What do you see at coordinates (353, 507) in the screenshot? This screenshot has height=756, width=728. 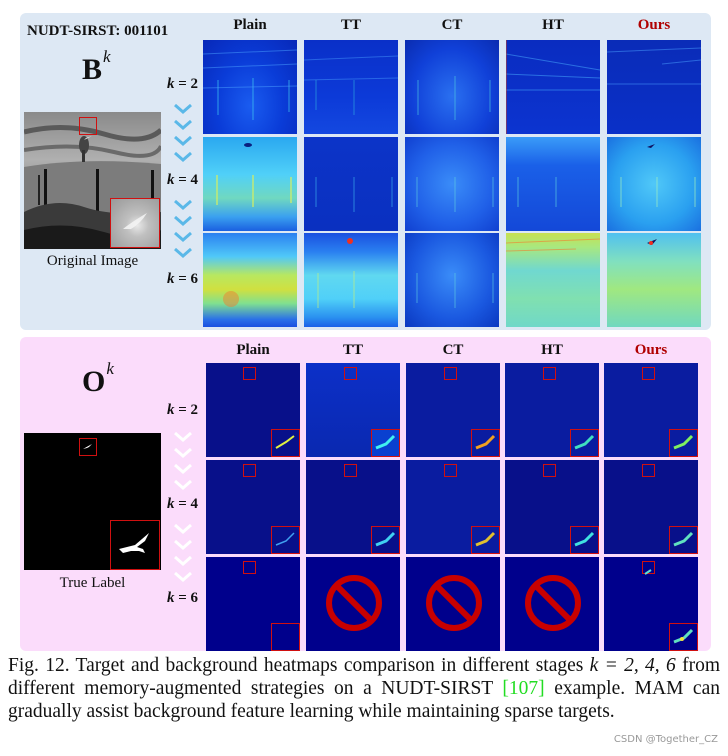 I see `target-heatmap-tt-k4` at bounding box center [353, 507].